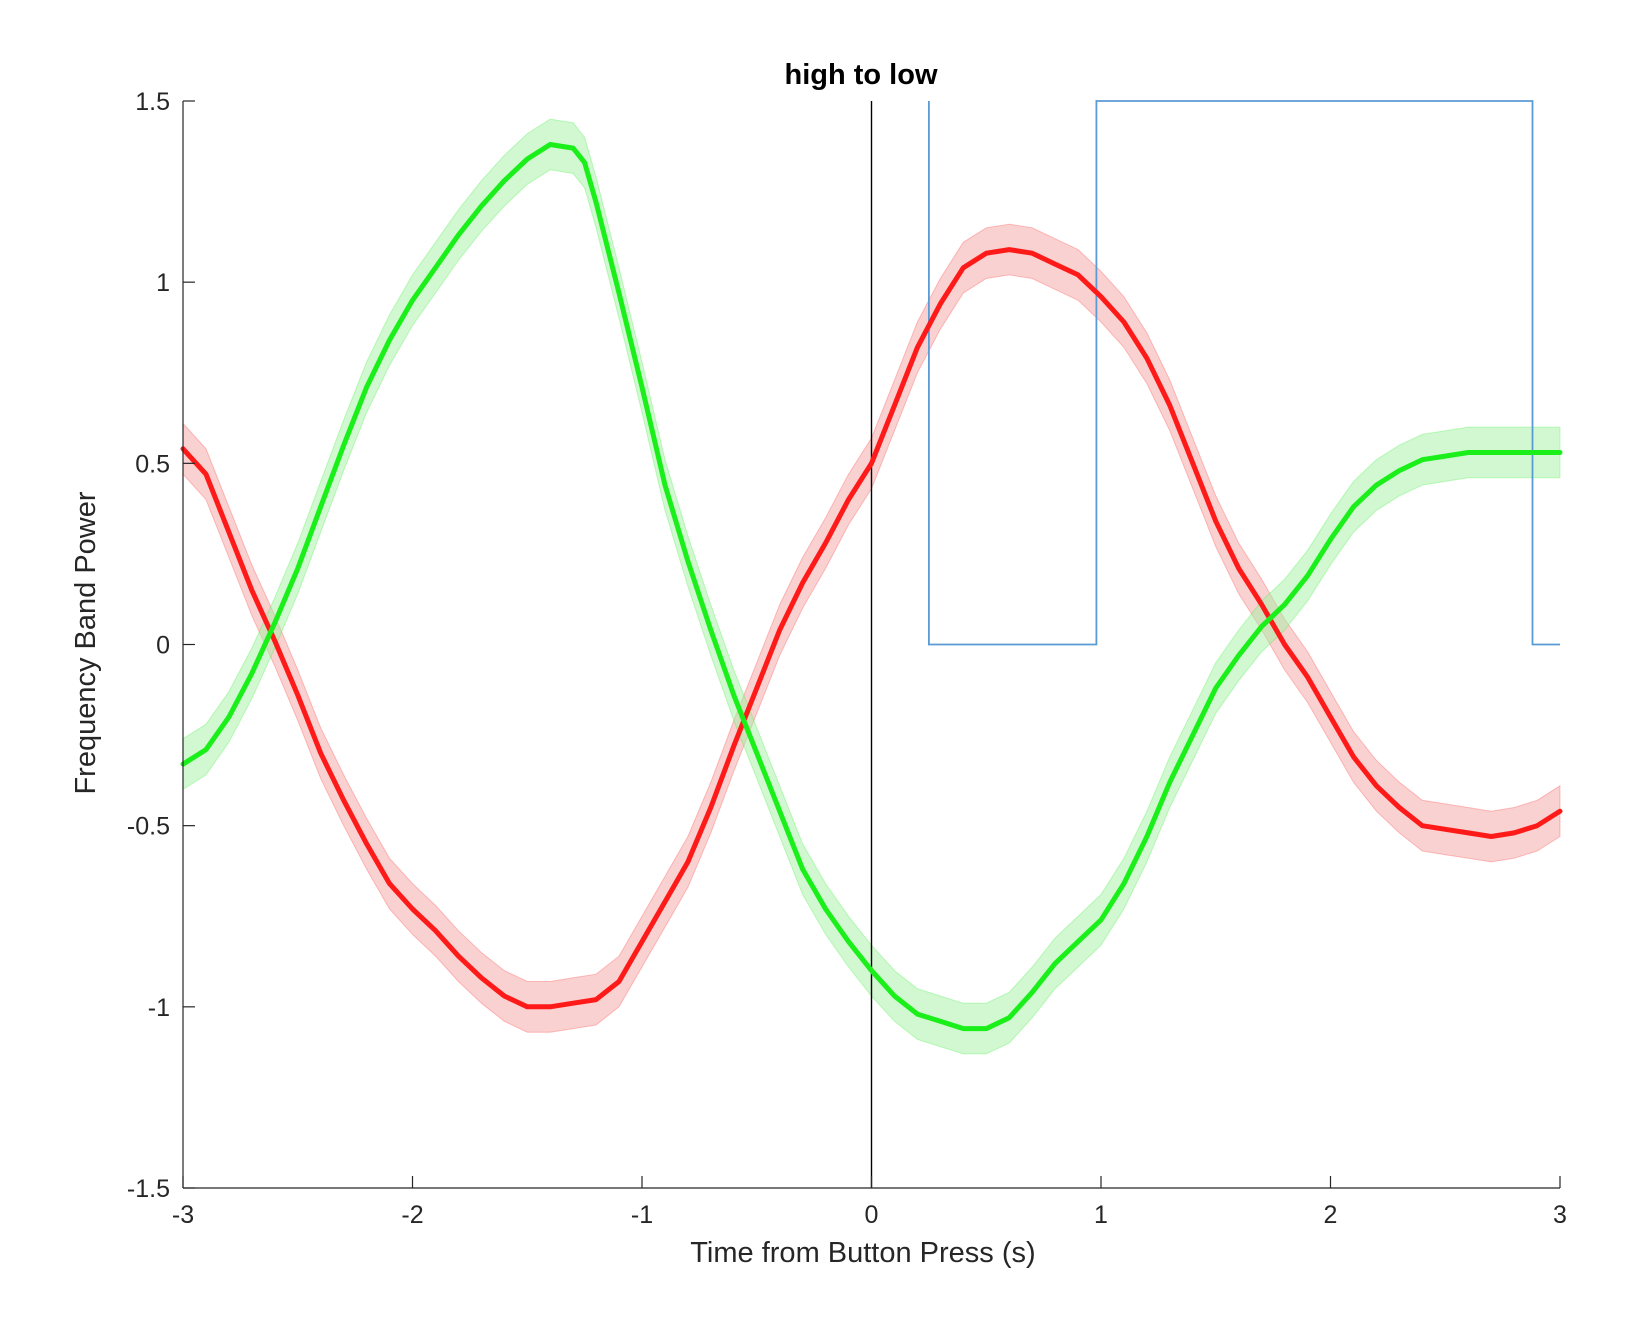  What do you see at coordinates (86, 642) in the screenshot?
I see `y-axis-label: Frequency Band Power` at bounding box center [86, 642].